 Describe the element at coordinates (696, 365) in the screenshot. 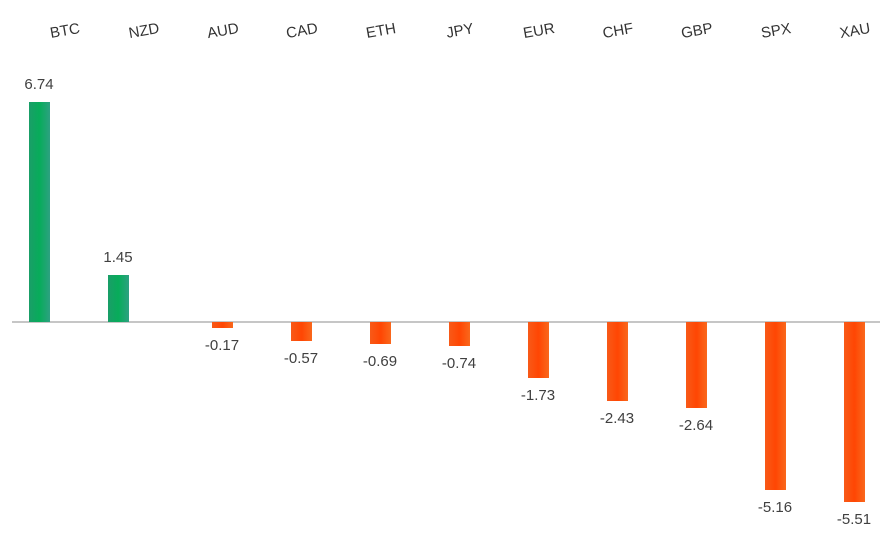

I see `bar-gbp` at that location.